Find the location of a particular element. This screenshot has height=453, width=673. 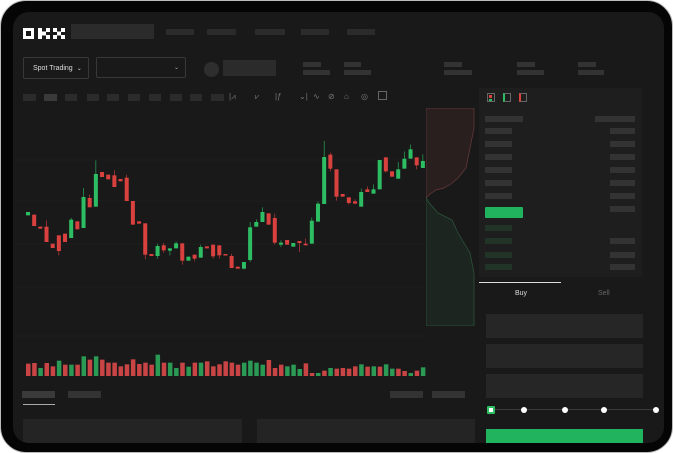

ask-price is located at coordinates (498, 131).